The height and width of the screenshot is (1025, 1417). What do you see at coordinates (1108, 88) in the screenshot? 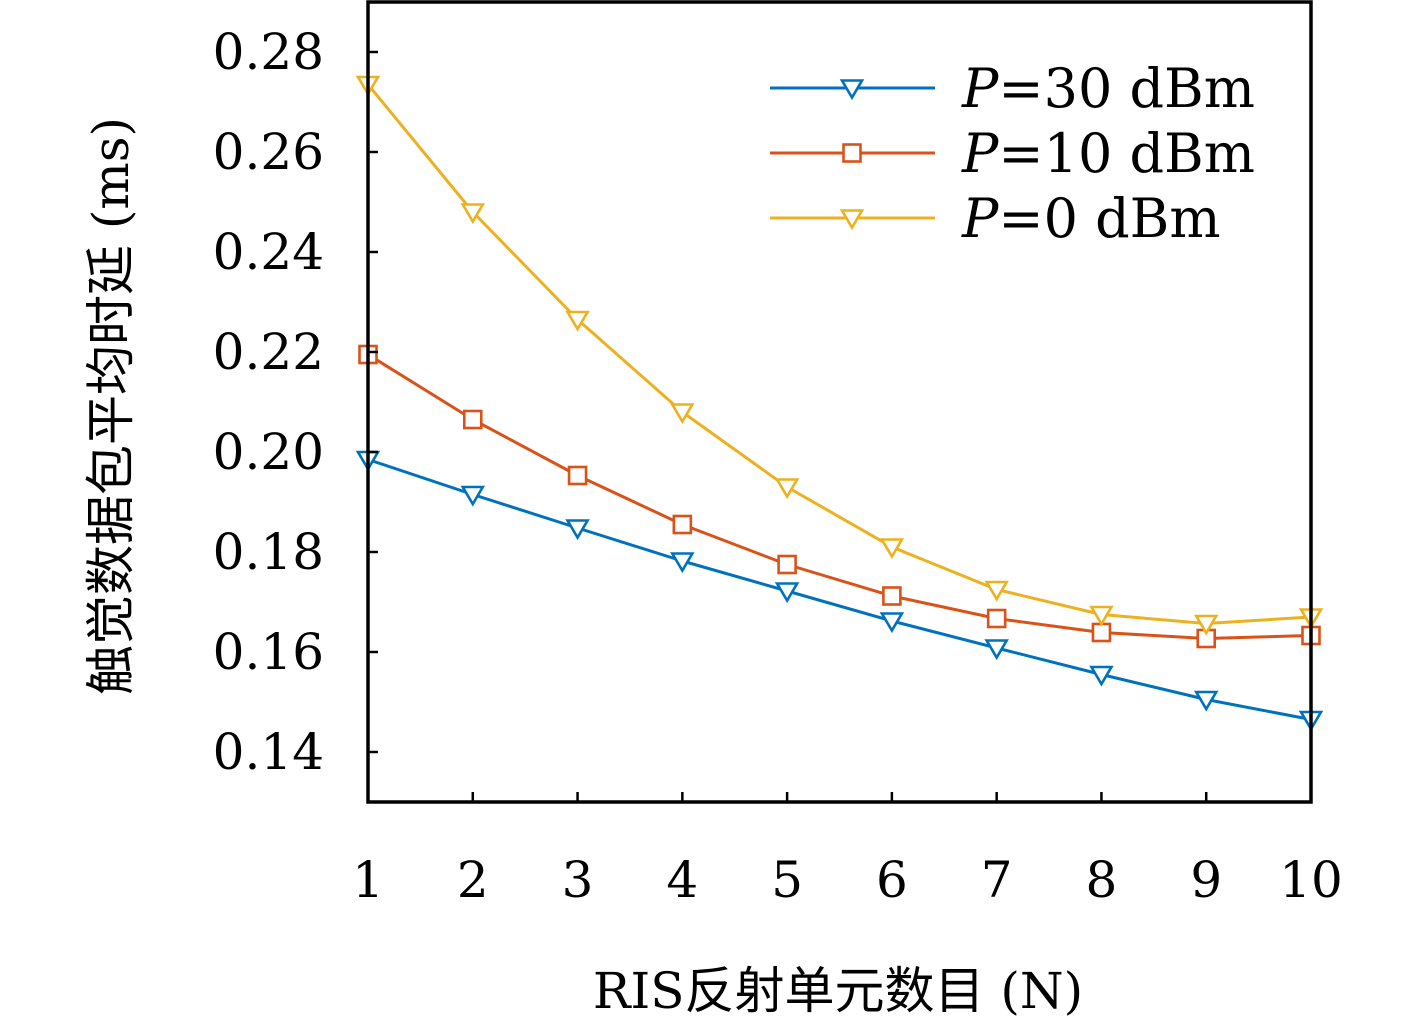
I see `legend-label: P=30 dBm` at bounding box center [1108, 88].